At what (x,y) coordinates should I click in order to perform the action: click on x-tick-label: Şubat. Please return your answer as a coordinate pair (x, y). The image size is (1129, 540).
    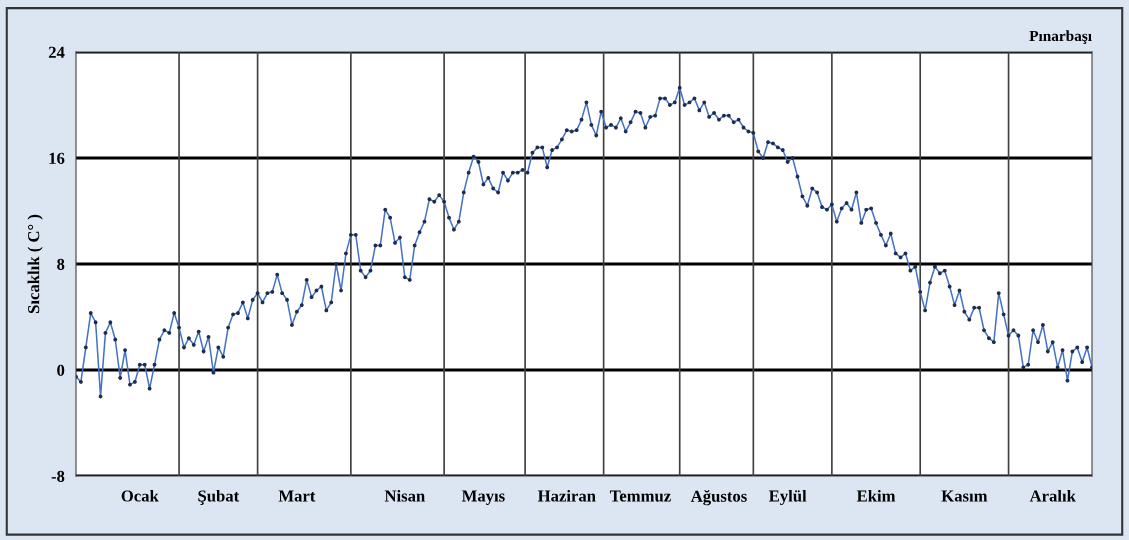
    Looking at the image, I should click on (219, 497).